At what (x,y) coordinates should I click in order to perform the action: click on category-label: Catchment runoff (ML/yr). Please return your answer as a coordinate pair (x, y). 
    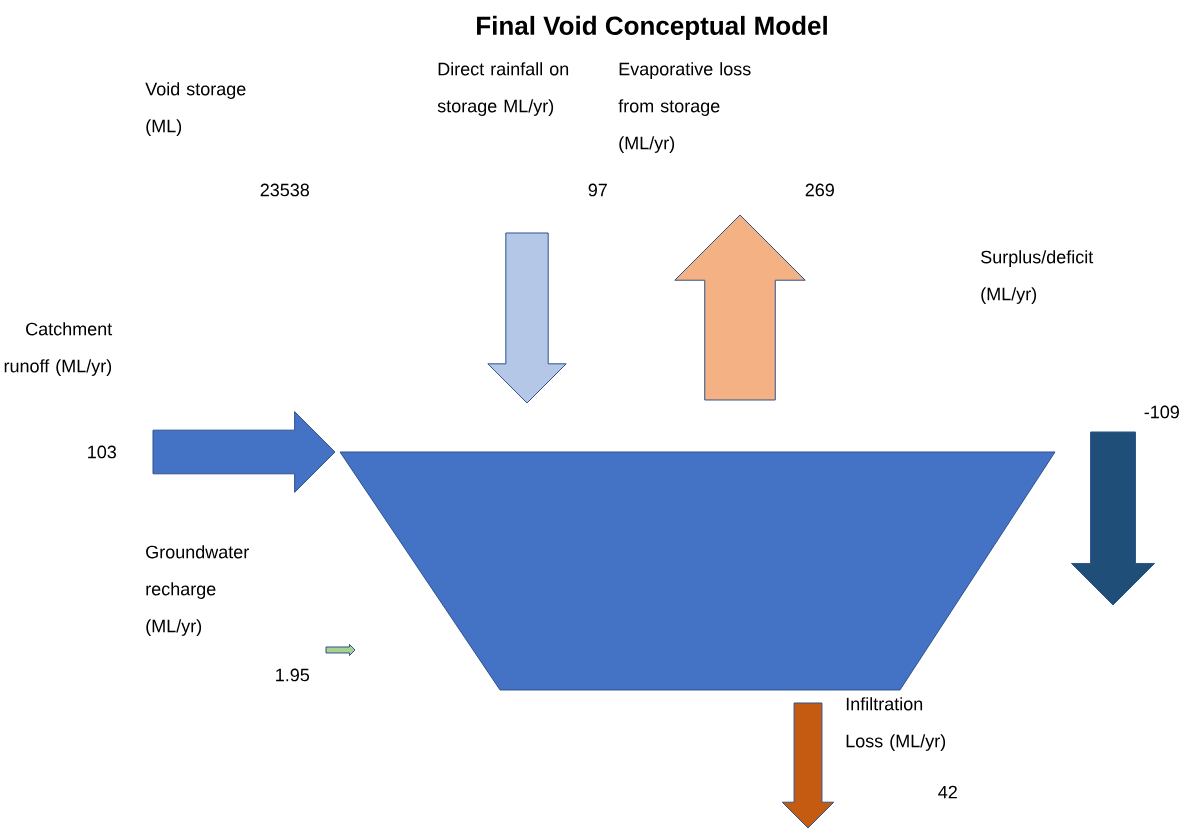
    Looking at the image, I should click on (58, 349).